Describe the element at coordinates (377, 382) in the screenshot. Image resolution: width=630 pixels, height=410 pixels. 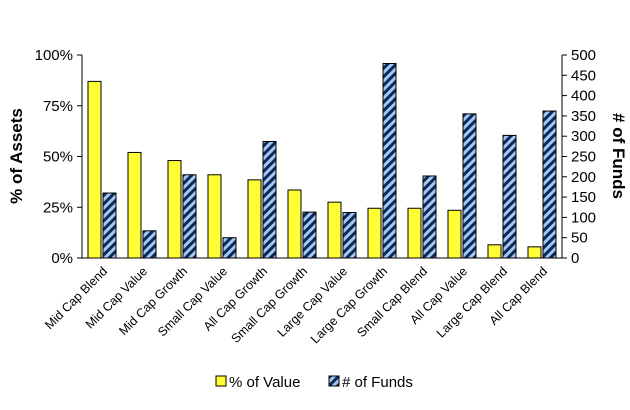
I see `legend-label-funds: # of Funds` at that location.